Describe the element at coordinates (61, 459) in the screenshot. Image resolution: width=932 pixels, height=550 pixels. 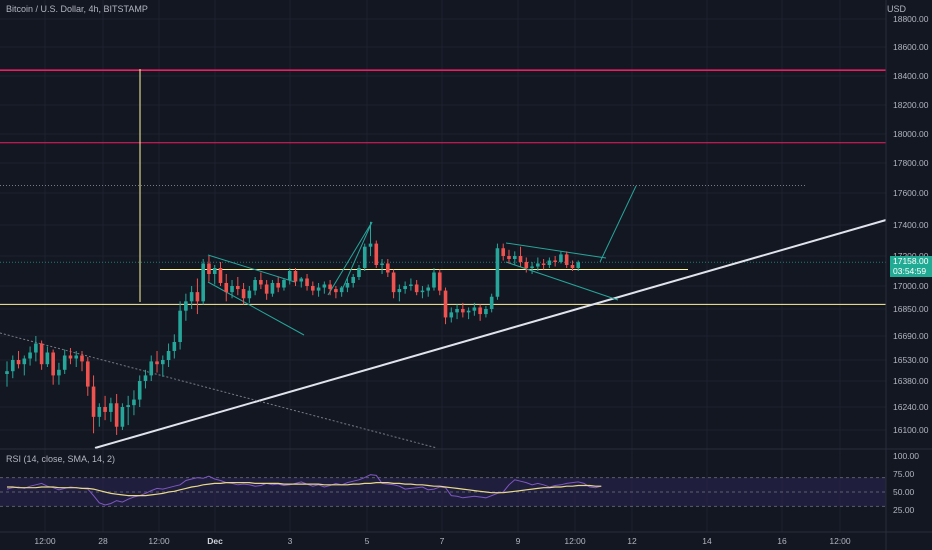
I see `rsi-title: RSI (14, close, SMA, 14, 2)` at that location.